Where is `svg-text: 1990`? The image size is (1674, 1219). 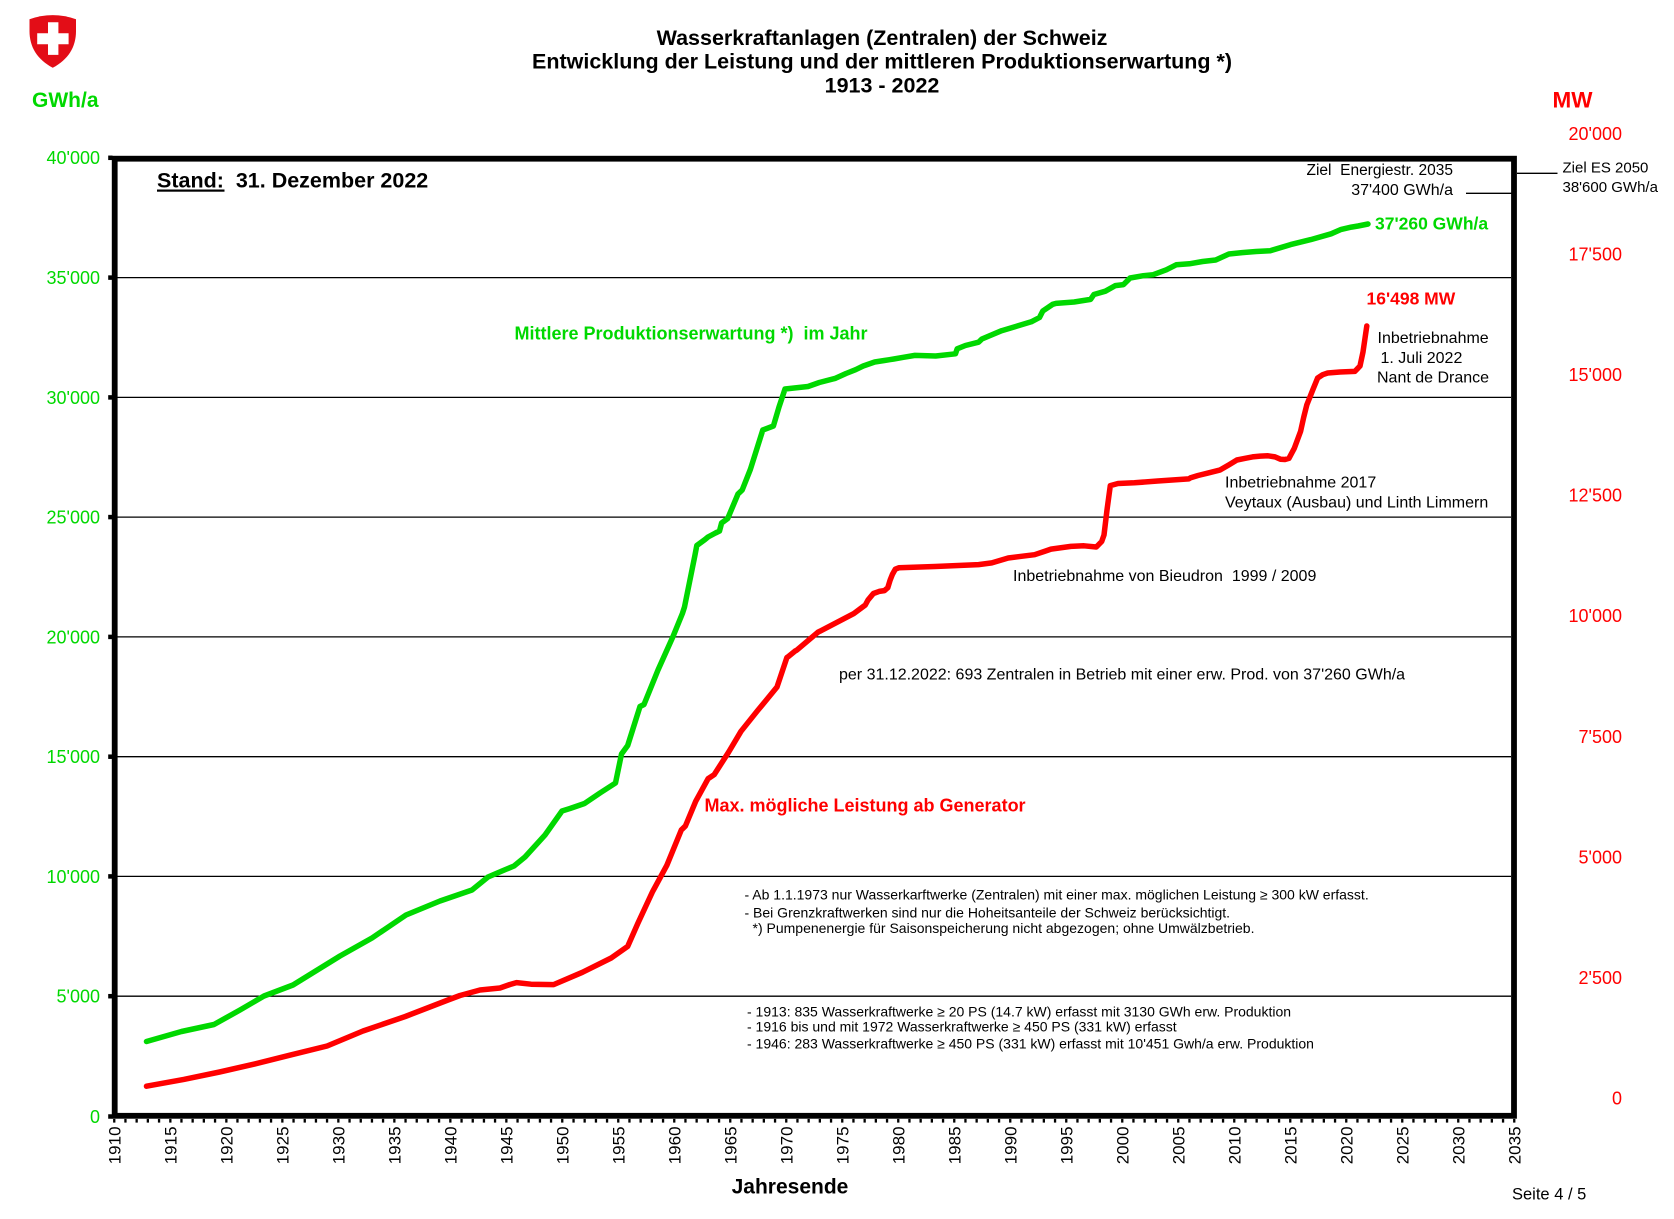 svg-text: 1990 is located at coordinates (1010, 1145).